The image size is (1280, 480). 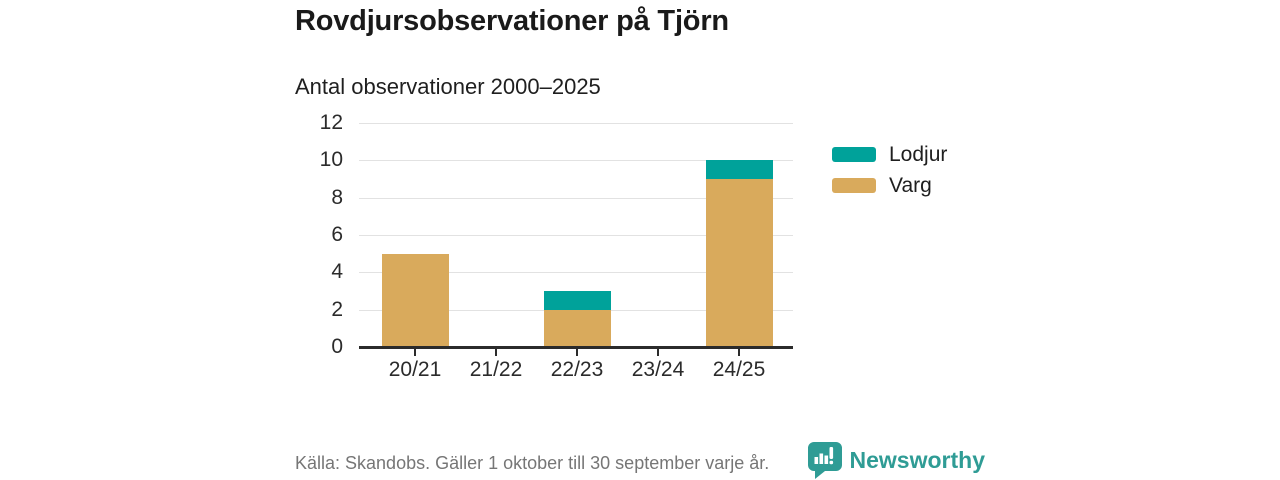 What do you see at coordinates (658, 369) in the screenshot?
I see `x-axis-label: 23/24` at bounding box center [658, 369].